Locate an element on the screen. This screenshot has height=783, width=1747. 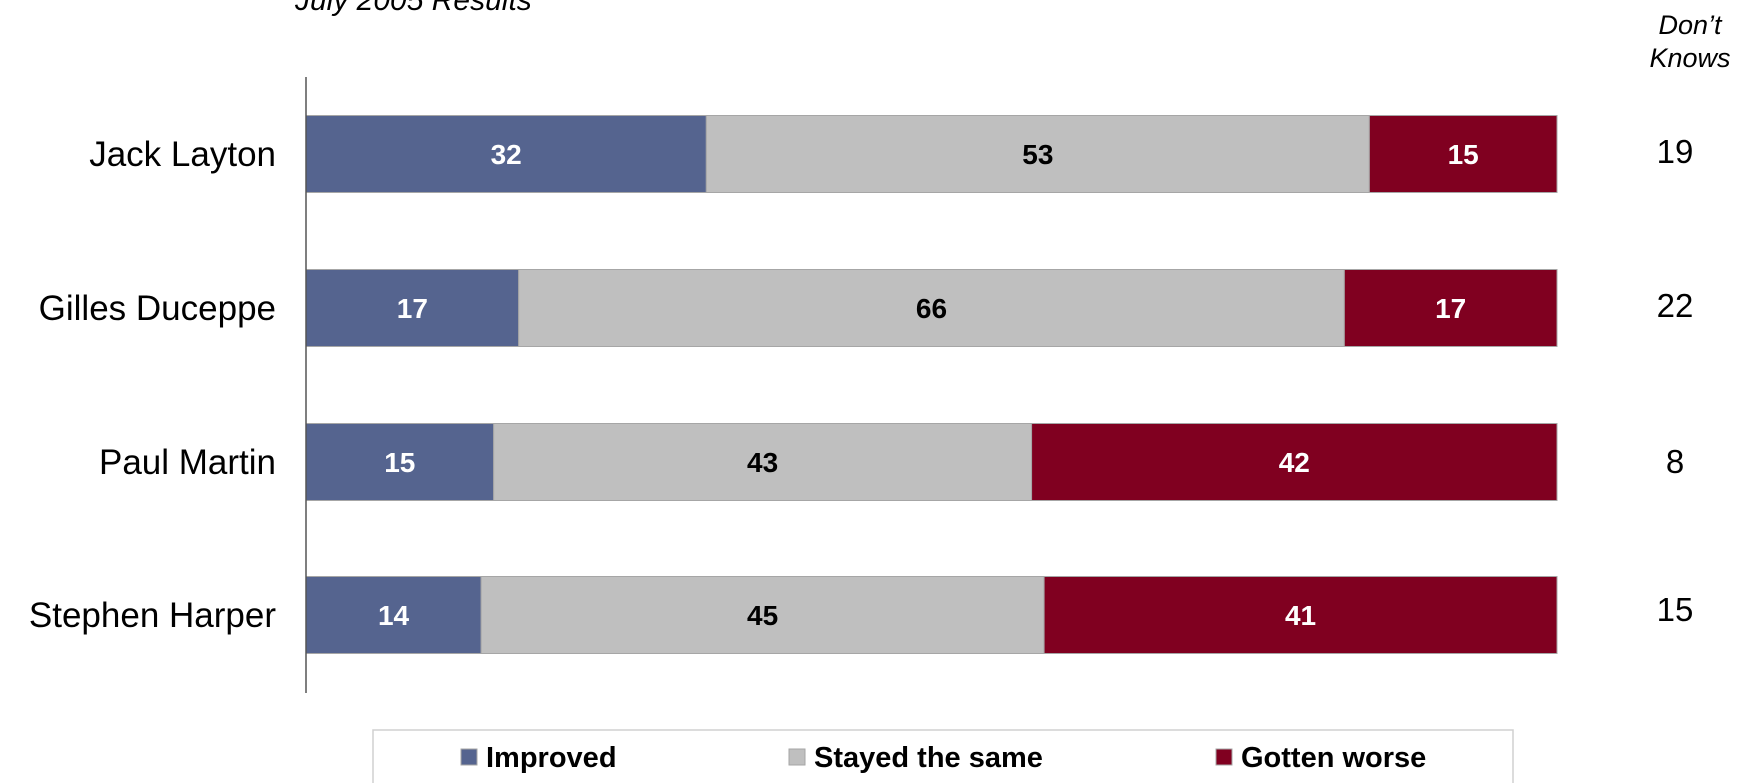
legend-label-gotten-worse: Gotten worse is located at coordinates (1333, 758).